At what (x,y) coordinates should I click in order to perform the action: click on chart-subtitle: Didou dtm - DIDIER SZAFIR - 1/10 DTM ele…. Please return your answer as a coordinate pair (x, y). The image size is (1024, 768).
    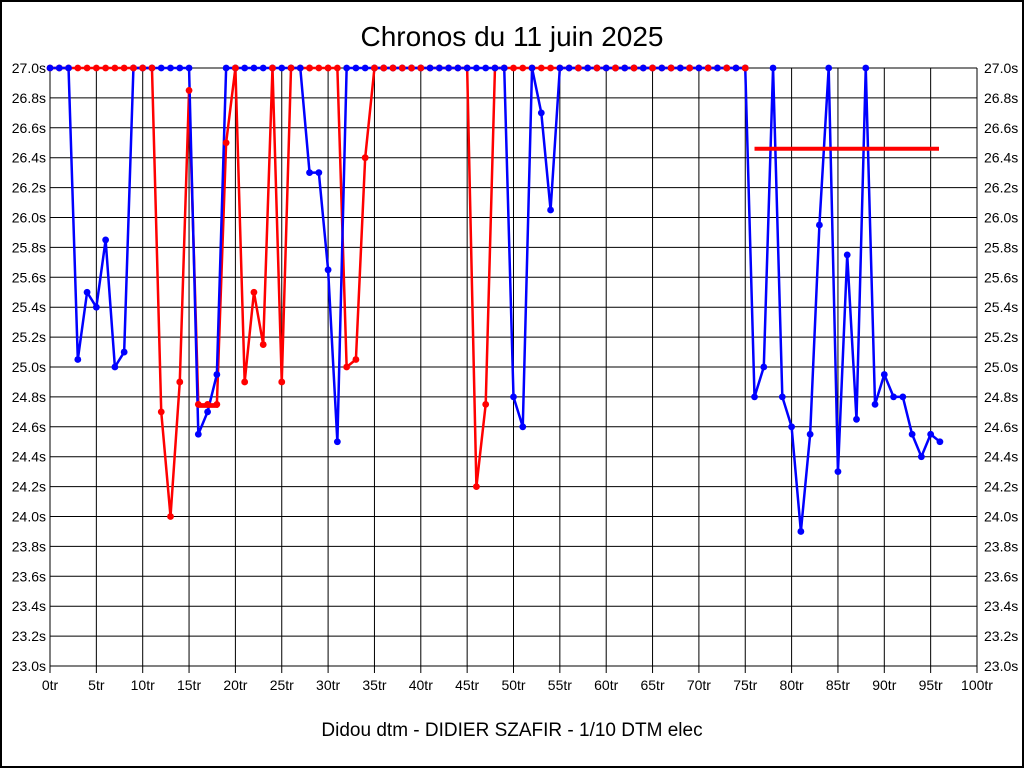
    Looking at the image, I should click on (512, 730).